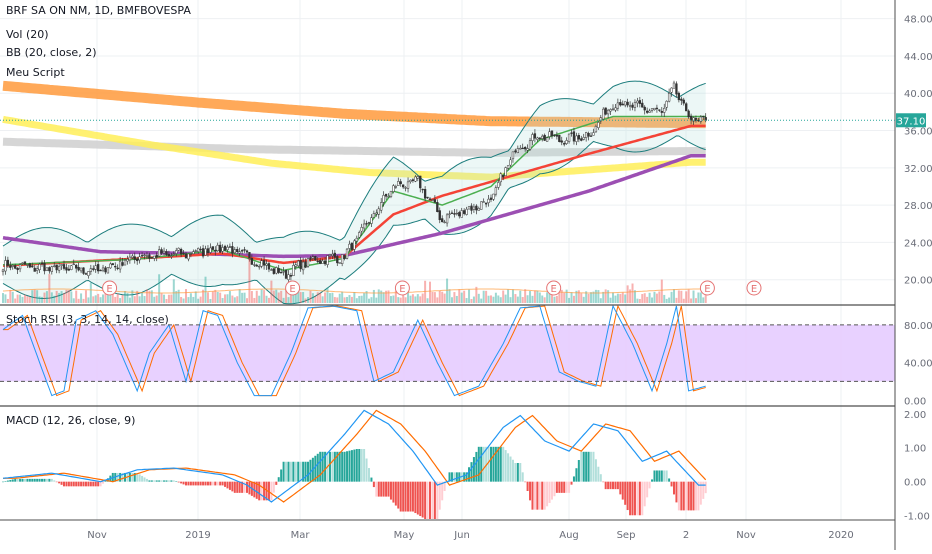 The height and width of the screenshot is (554, 932). I want to click on stoch-k-line, so click(354, 350).